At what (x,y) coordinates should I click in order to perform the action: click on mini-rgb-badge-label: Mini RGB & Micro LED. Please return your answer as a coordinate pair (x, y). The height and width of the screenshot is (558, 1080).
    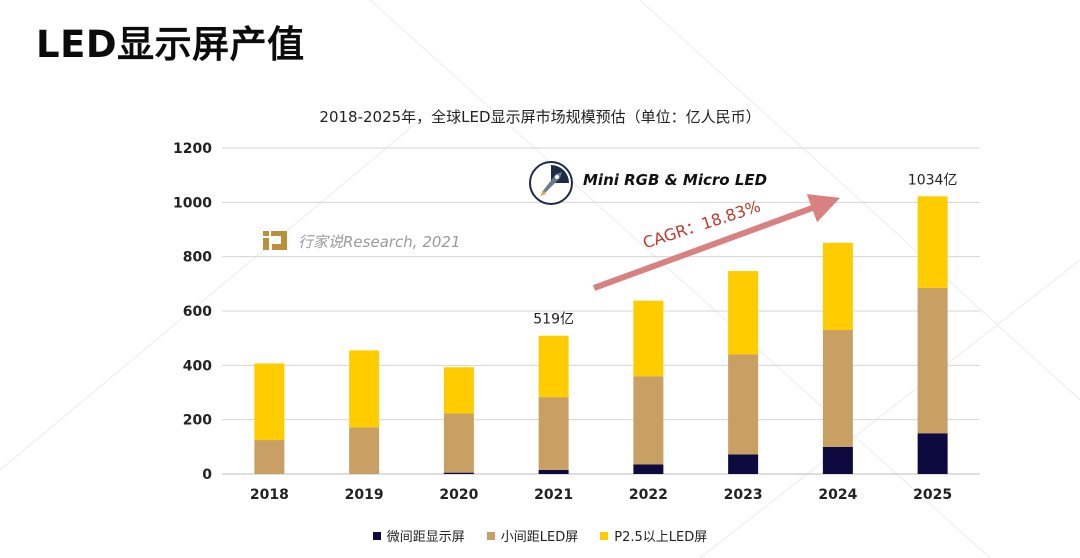
    Looking at the image, I should click on (675, 180).